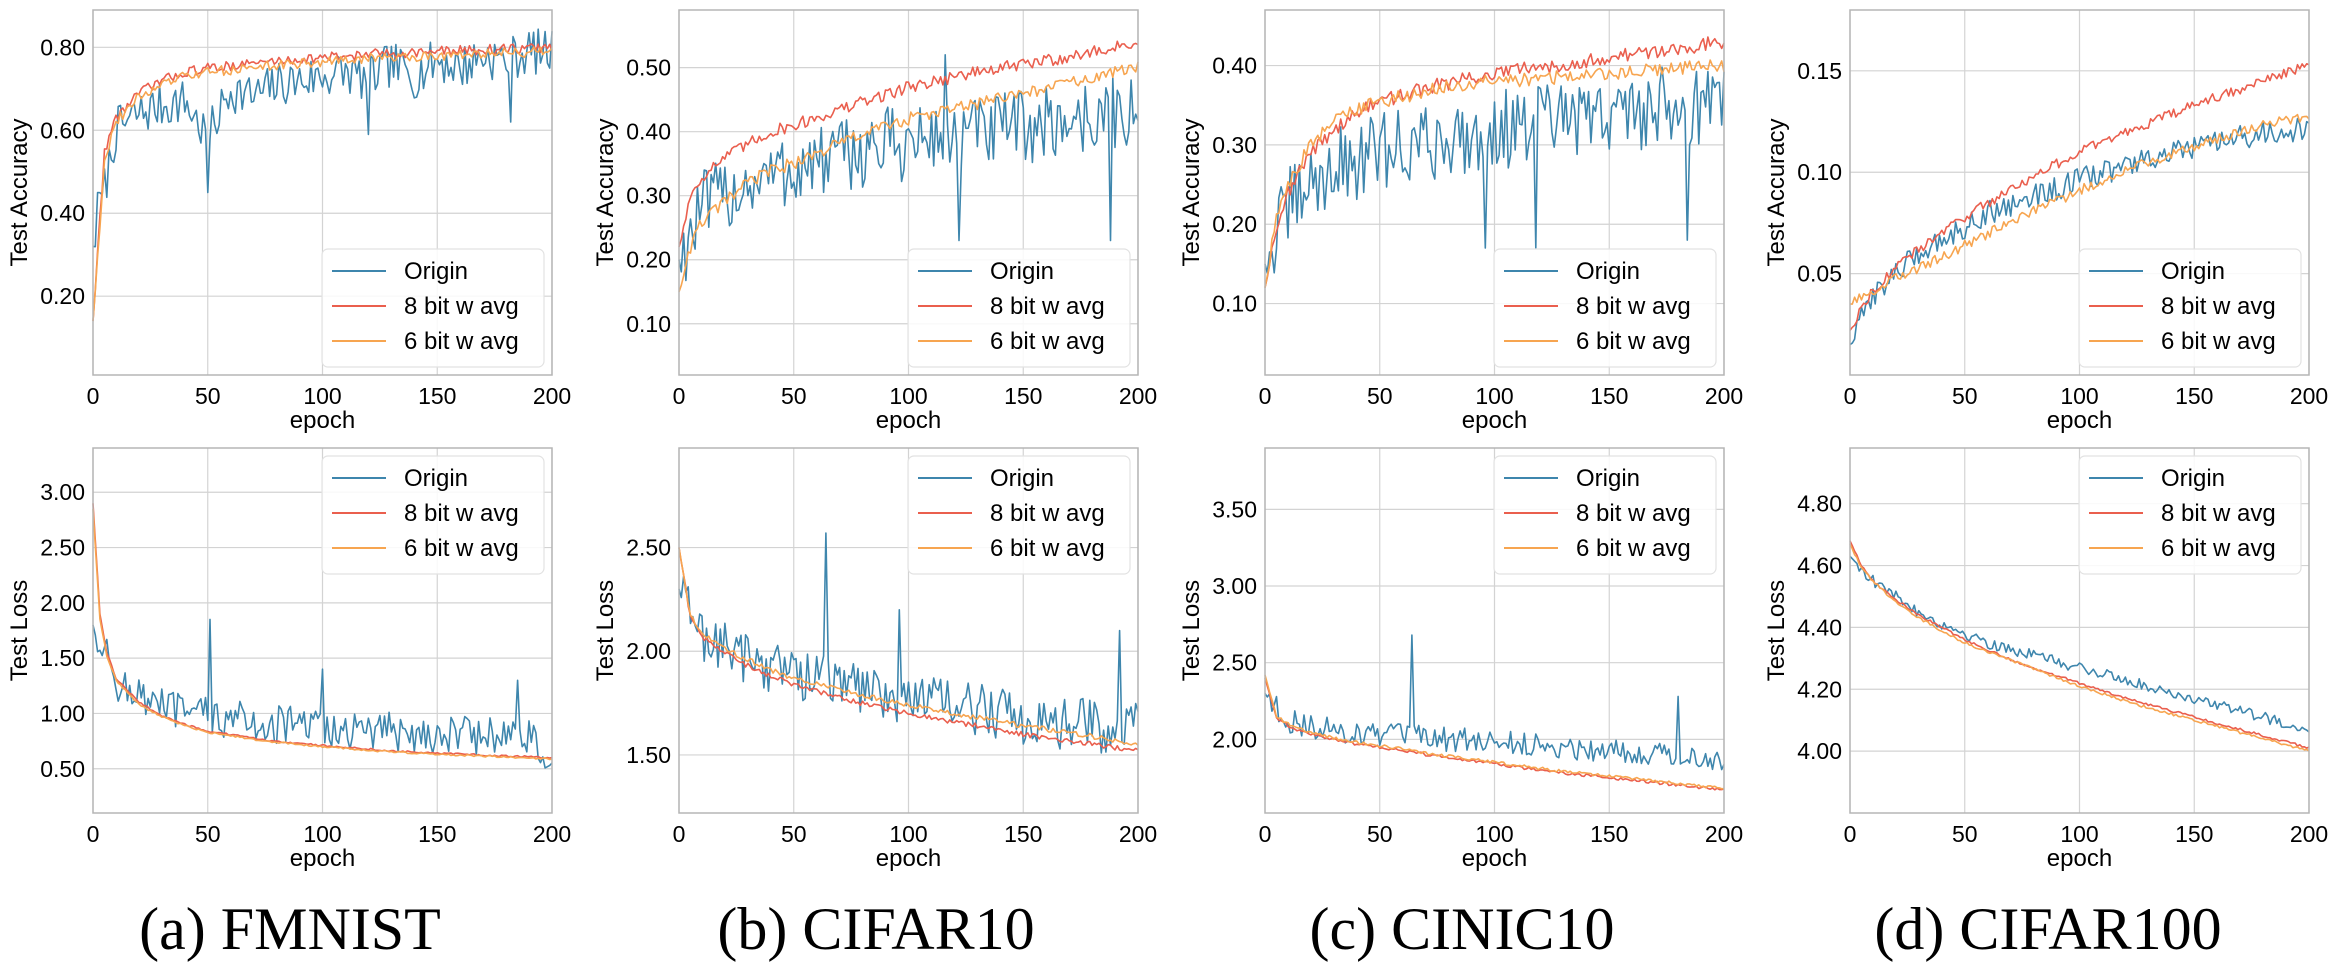 The width and height of the screenshot is (2338, 972). I want to click on caption-cifar10: (b) CIFAR10, so click(876, 929).